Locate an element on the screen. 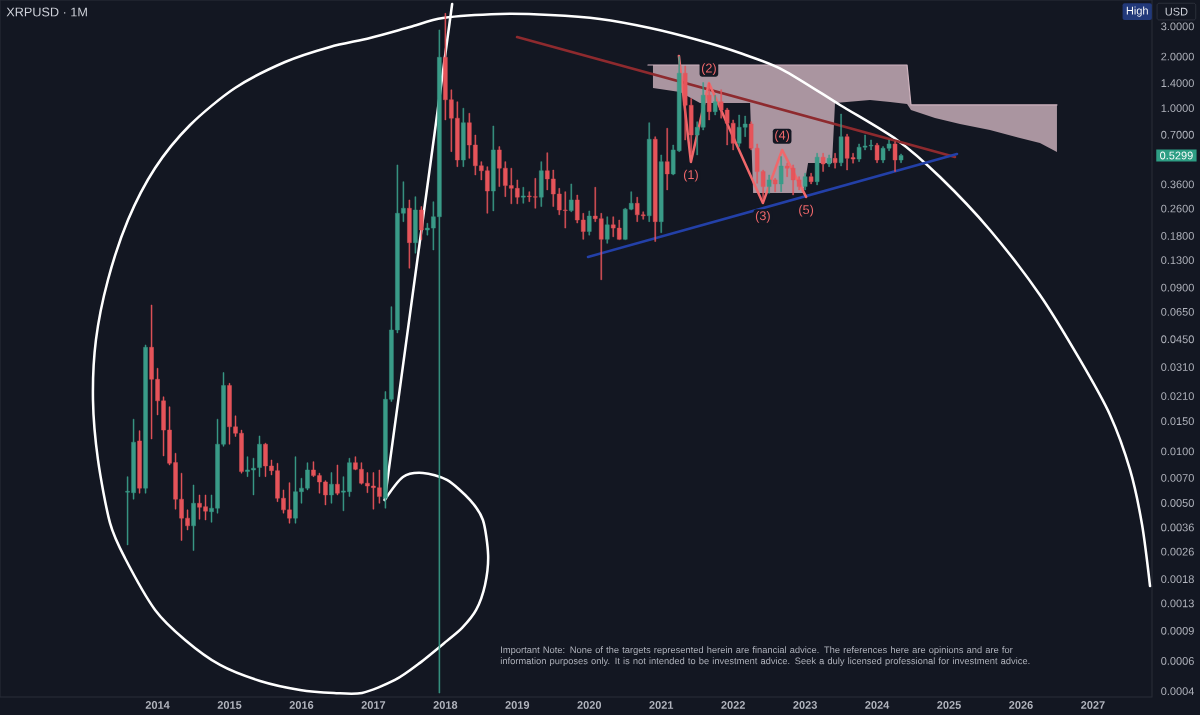  annotation: Important Note: None of the targets represented herein are financial advice. The references here are opinions and are for information purposes only. It is not intended to be investment advice. Seek a duly licensed professional for investment advice. is located at coordinates (765, 656).